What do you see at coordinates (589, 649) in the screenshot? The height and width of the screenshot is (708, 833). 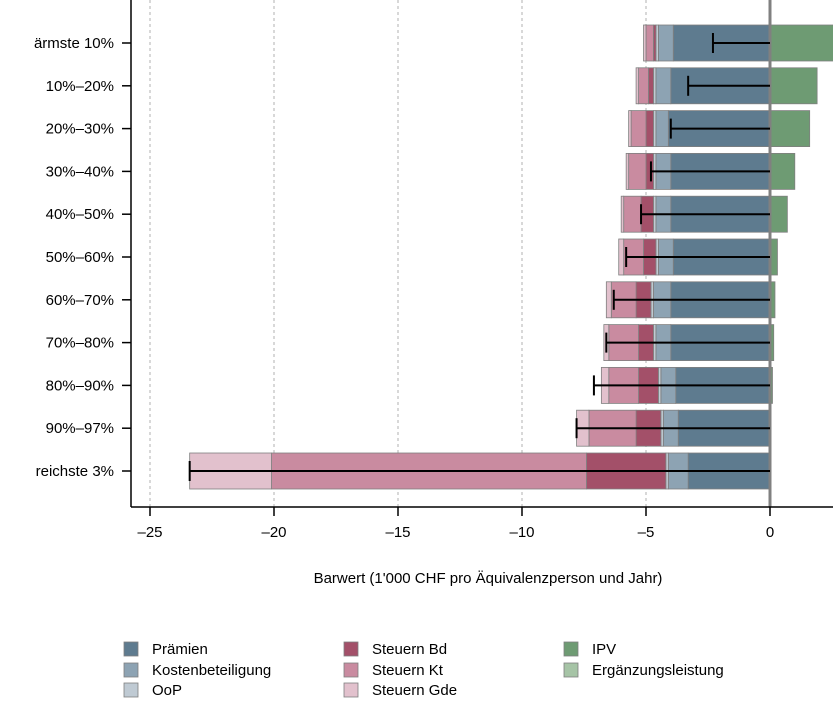 I see `legend-item: IPV` at bounding box center [589, 649].